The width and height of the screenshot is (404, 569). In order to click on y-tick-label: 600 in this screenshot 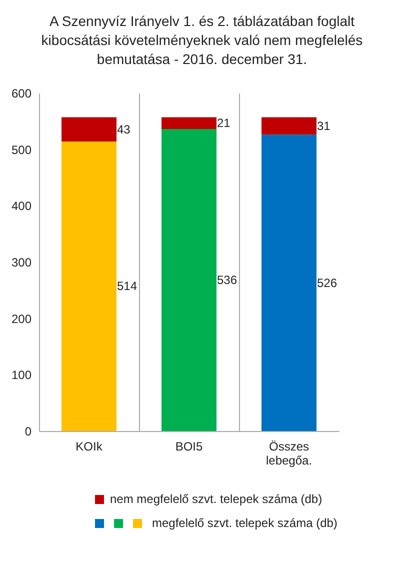, I will do `click(21, 93)`.